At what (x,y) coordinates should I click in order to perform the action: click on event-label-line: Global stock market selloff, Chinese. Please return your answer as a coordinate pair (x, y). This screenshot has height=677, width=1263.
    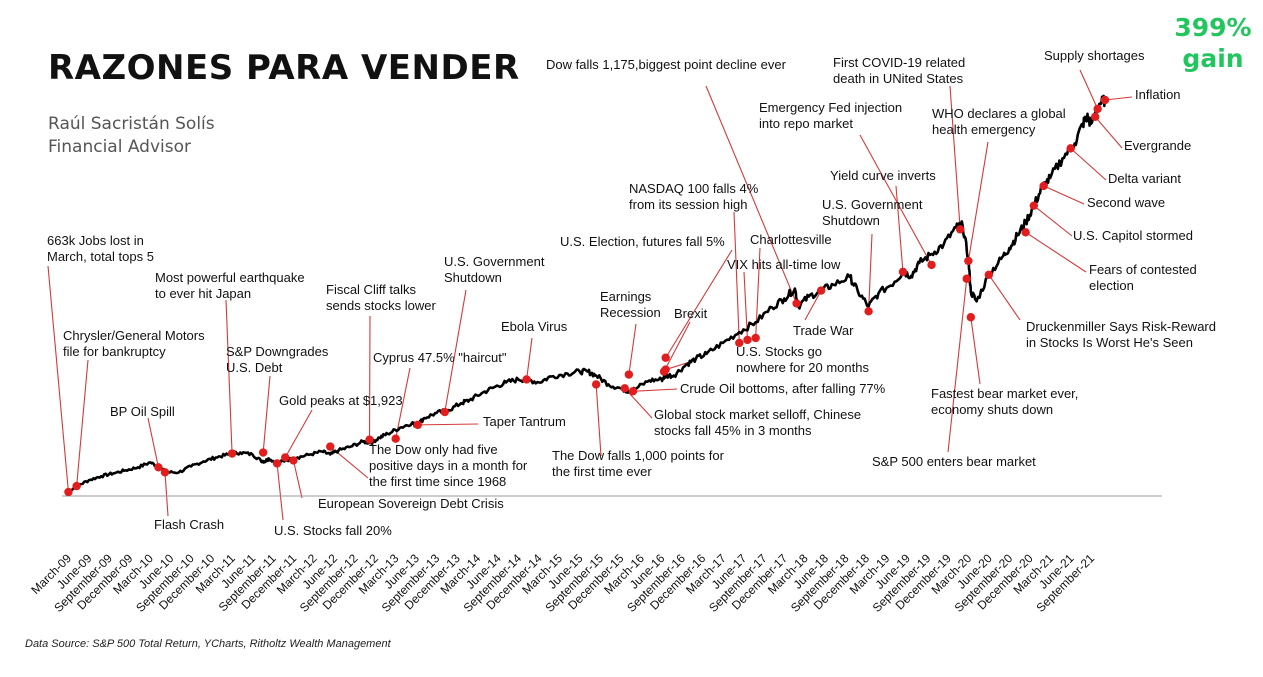
    Looking at the image, I should click on (757, 414).